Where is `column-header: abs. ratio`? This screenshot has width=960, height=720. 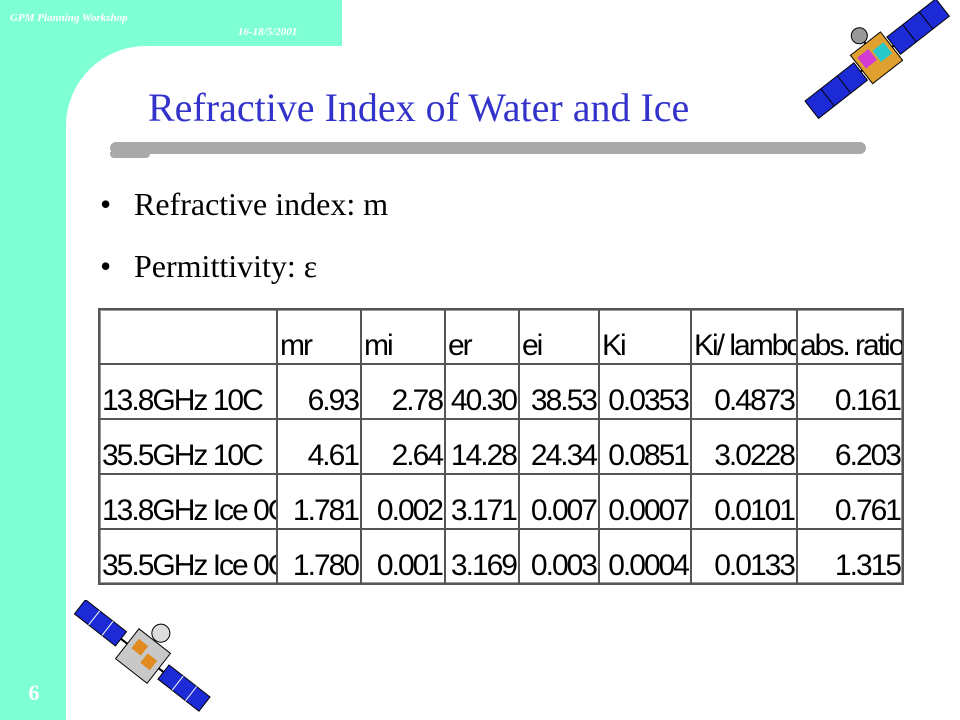
column-header: abs. ratio is located at coordinates (850, 336).